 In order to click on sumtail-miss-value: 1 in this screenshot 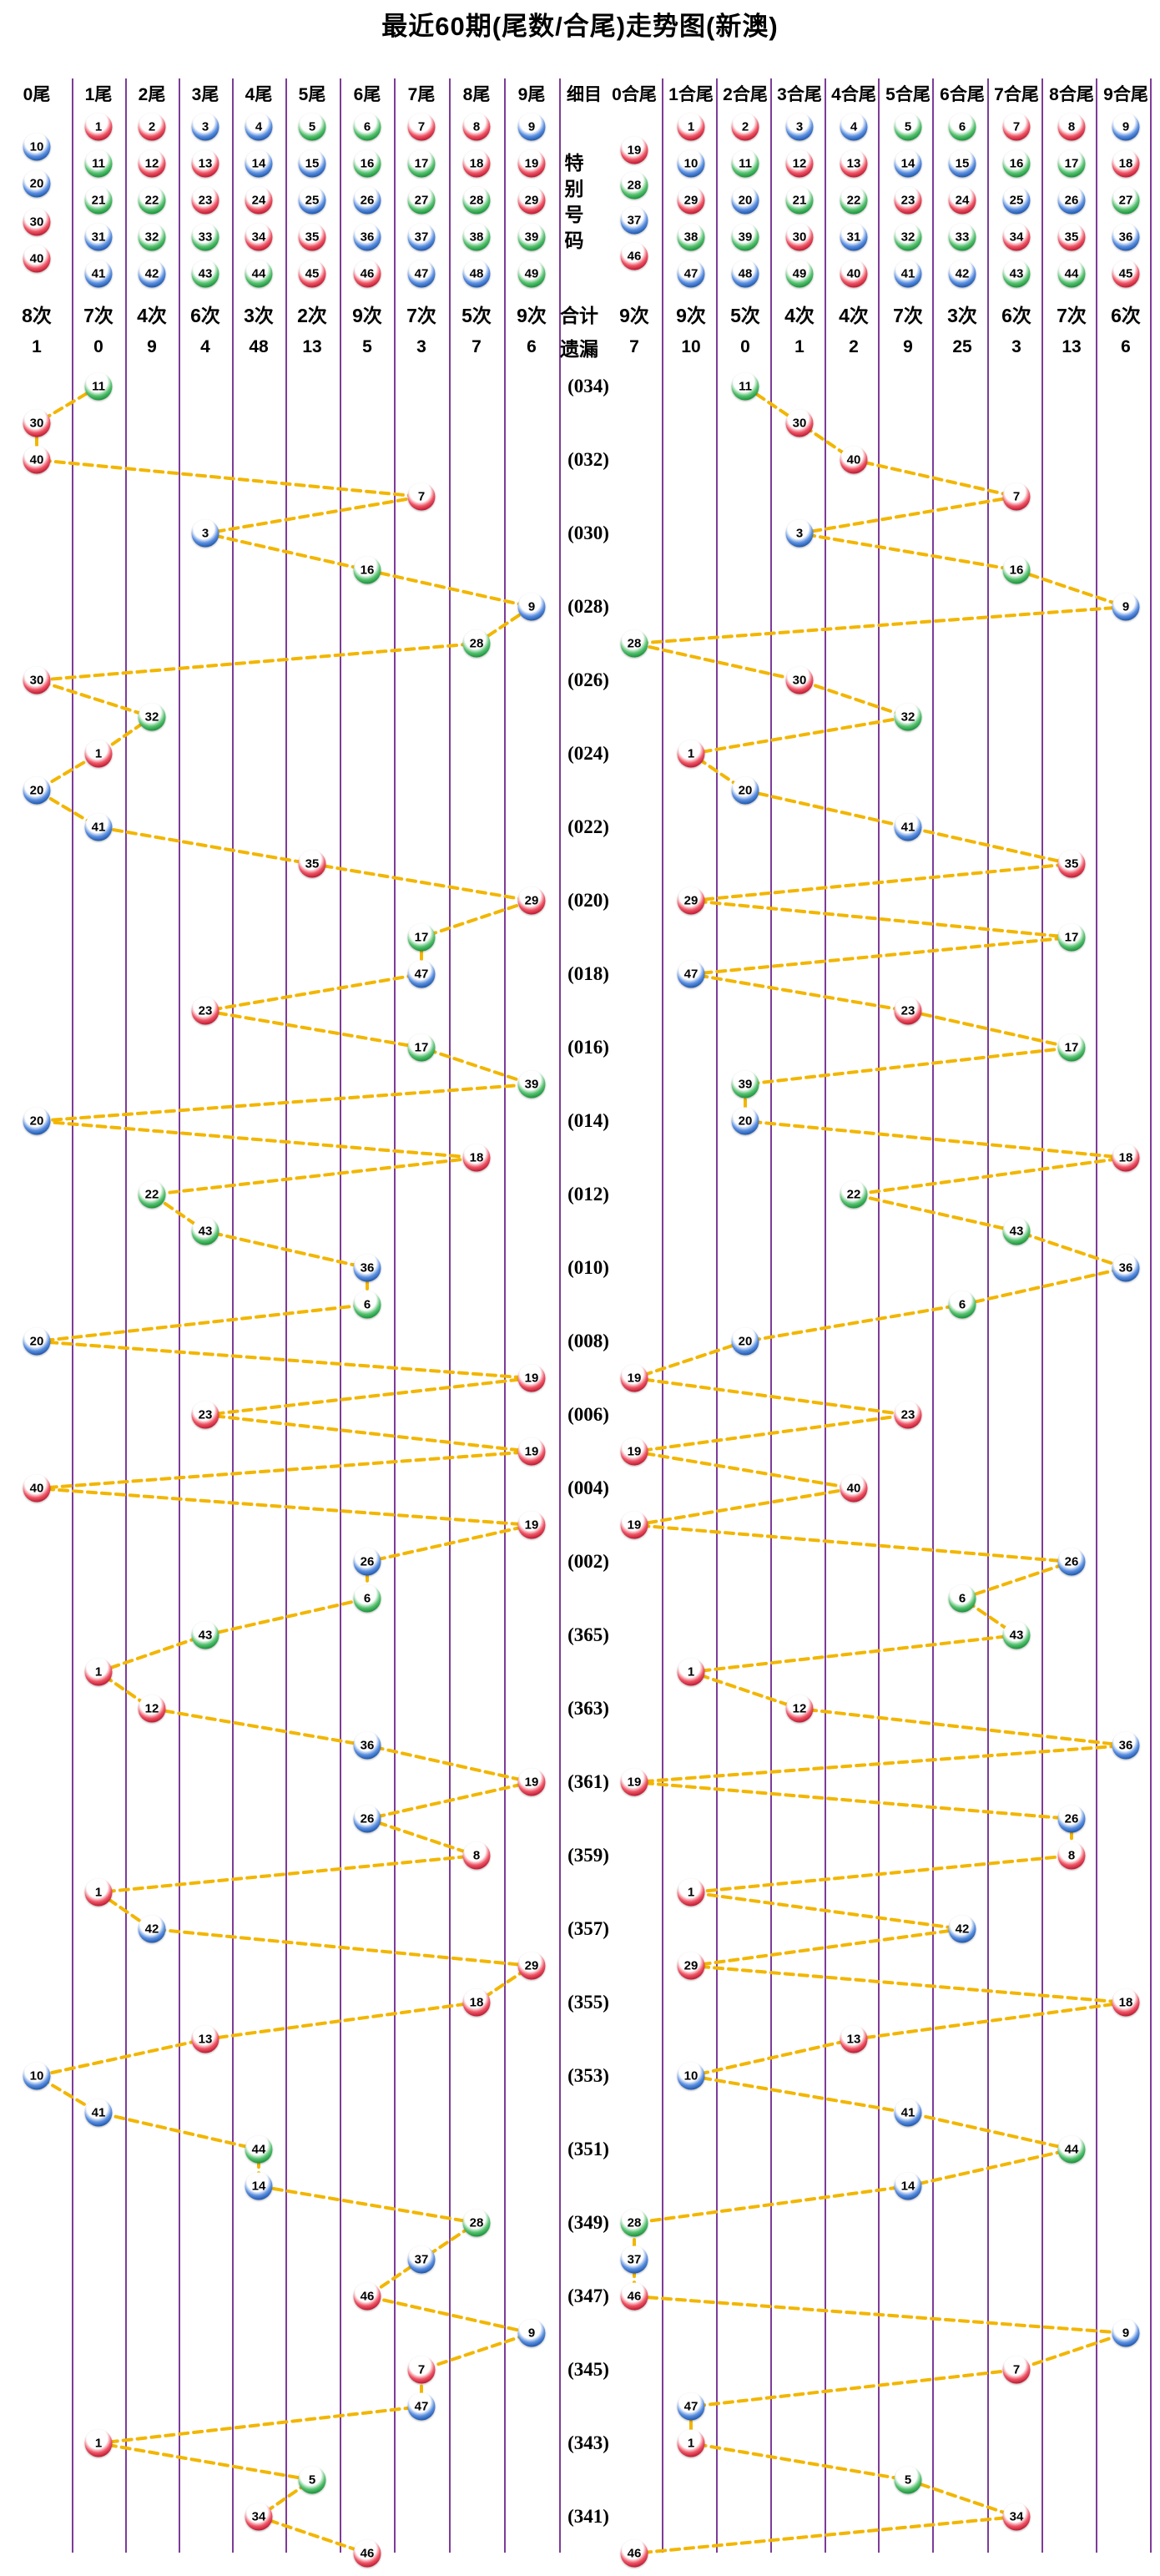, I will do `click(799, 346)`.